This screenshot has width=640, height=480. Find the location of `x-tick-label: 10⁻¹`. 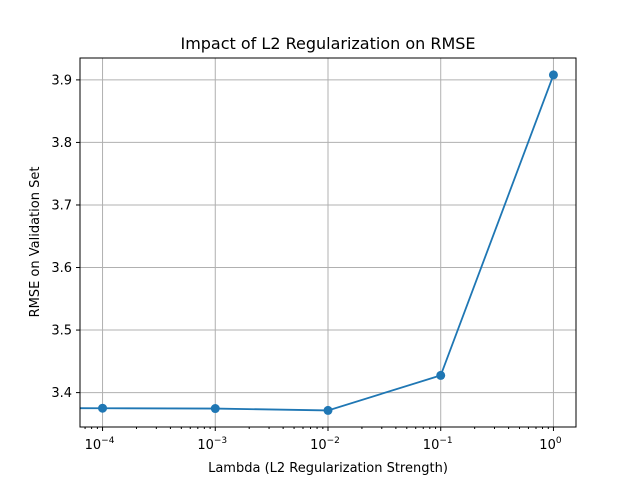

x-tick-label: 10⁻¹ is located at coordinates (438, 444).